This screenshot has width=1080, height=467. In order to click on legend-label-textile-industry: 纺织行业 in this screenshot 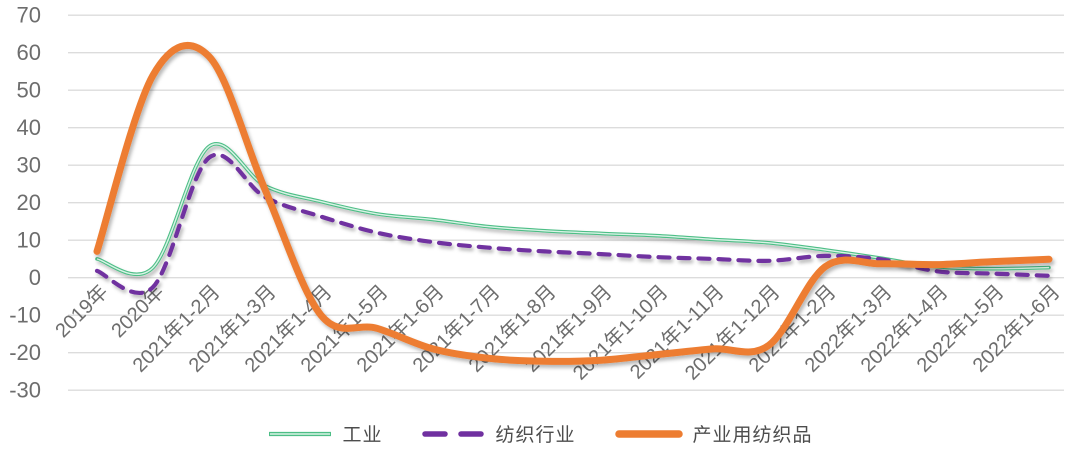, I will do `click(535, 435)`.